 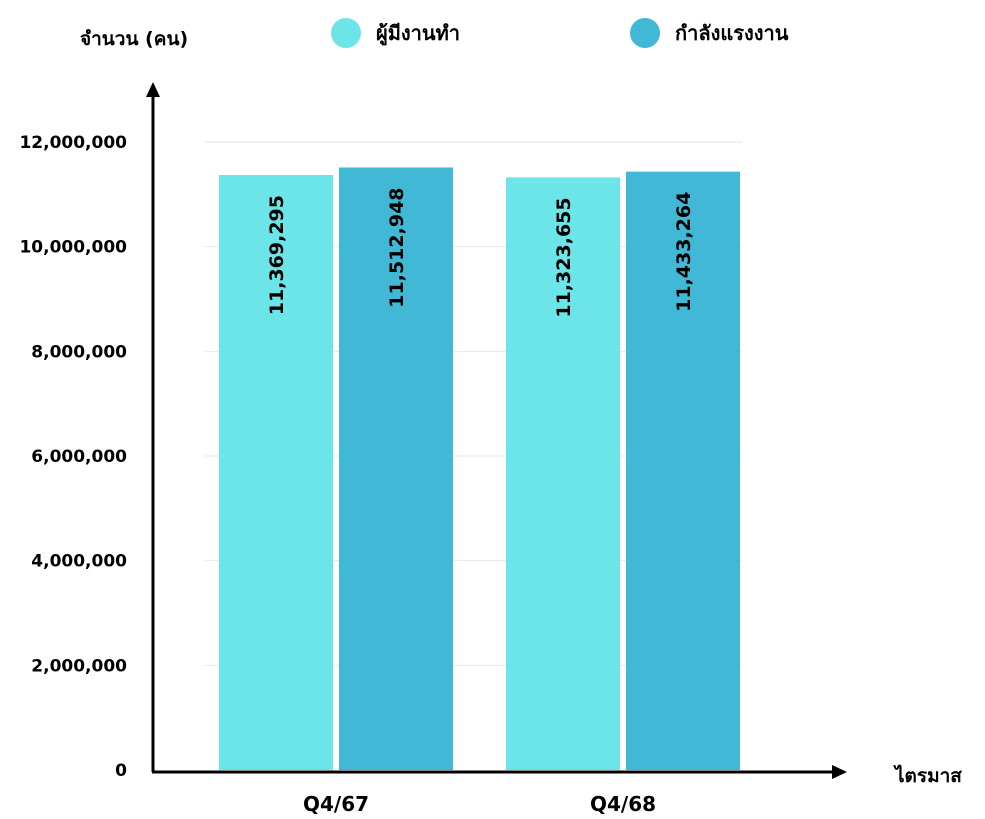 What do you see at coordinates (346, 33) in the screenshot?
I see `legend-swatch-employed` at bounding box center [346, 33].